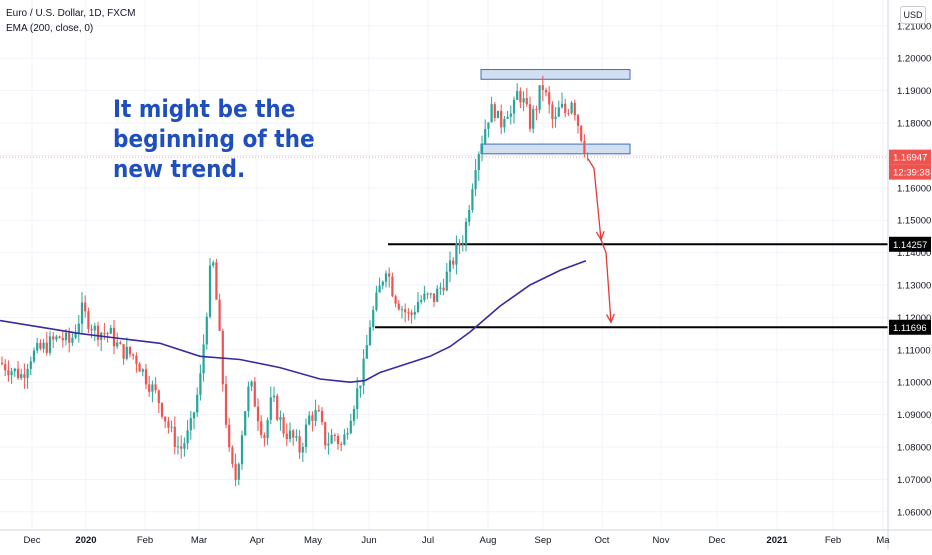 The width and height of the screenshot is (932, 555). What do you see at coordinates (913, 15) in the screenshot?
I see `currency-button: USD` at bounding box center [913, 15].